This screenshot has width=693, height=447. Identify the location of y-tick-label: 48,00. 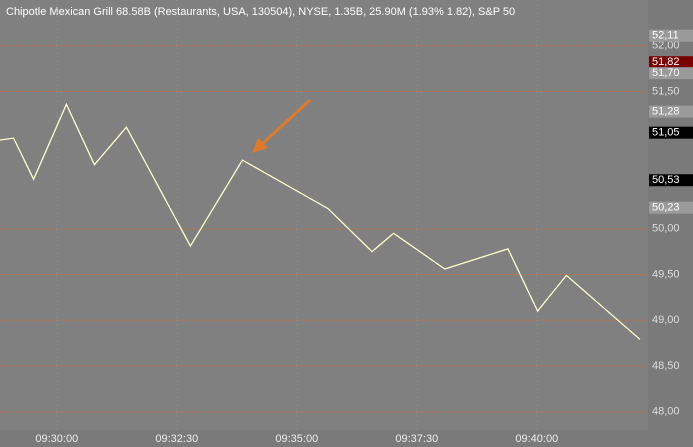
(666, 412).